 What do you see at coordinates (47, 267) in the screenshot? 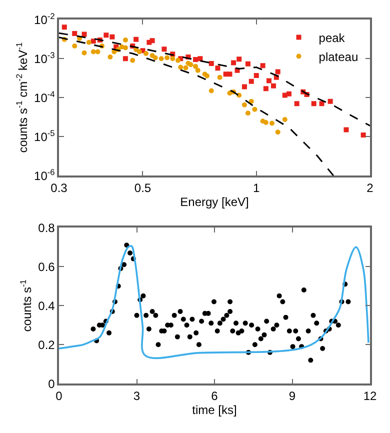
I see `y-tick-label: 0.6` at bounding box center [47, 267].